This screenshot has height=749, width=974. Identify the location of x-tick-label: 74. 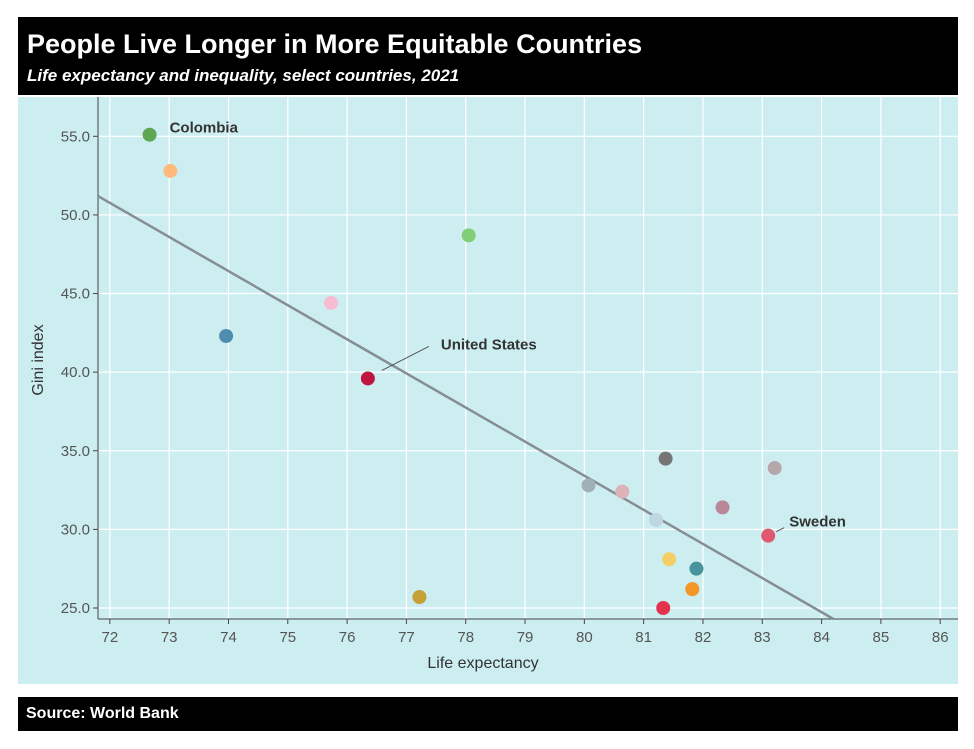
(228, 637).